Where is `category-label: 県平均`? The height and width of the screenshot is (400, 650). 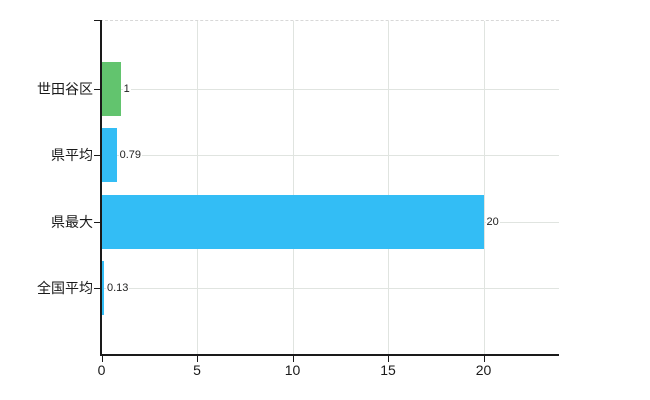 category-label: 県平均 is located at coordinates (72, 155).